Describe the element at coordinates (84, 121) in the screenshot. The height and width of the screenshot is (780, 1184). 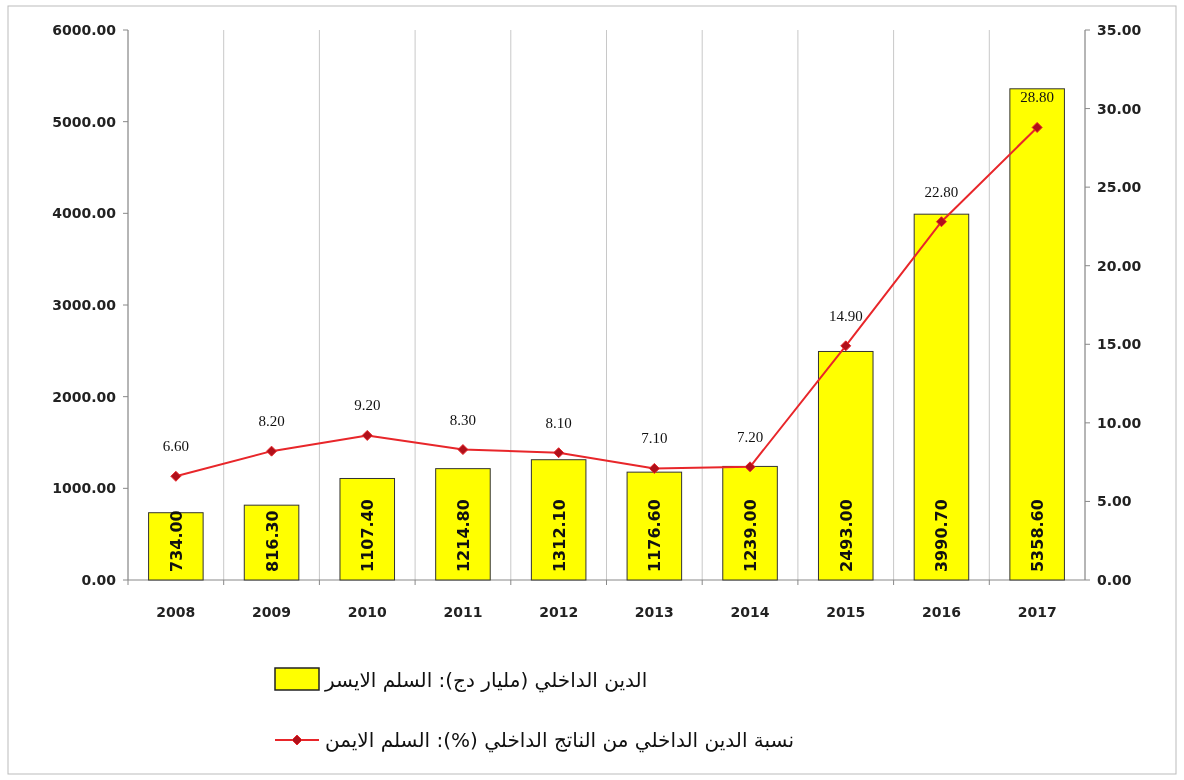
I see `y-tick-label: 5000.00` at that location.